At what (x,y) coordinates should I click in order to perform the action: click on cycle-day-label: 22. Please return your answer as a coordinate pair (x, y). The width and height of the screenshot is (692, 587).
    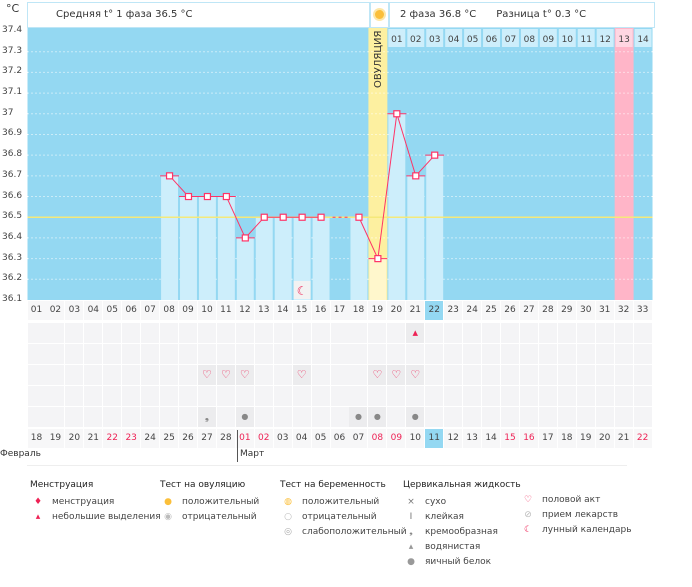
    Looking at the image, I should click on (434, 310).